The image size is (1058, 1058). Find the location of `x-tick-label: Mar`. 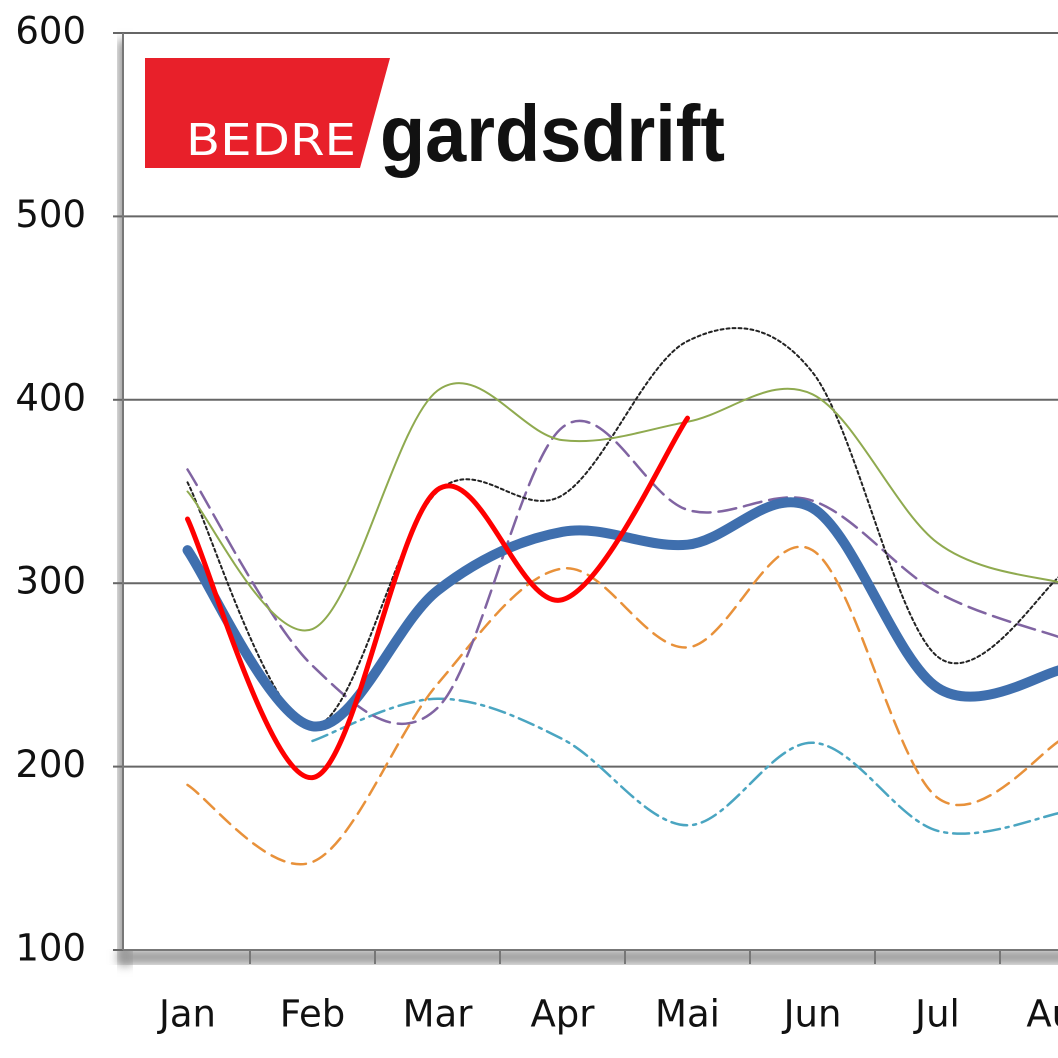

x-tick-label: Mar is located at coordinates (438, 1014).